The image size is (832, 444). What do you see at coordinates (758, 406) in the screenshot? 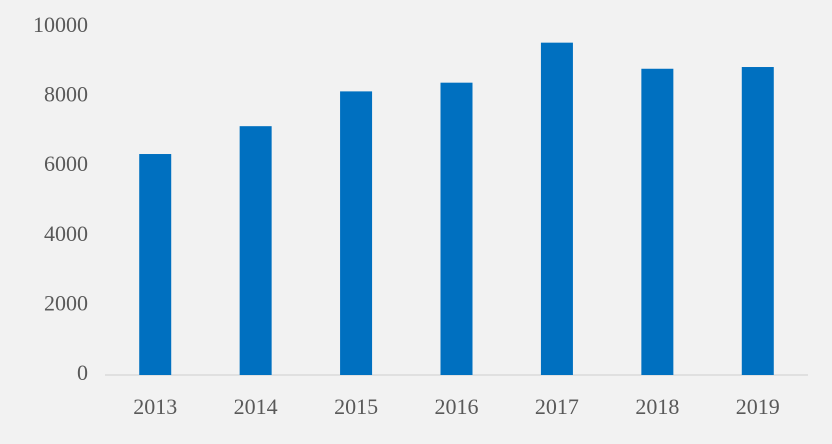
I see `x-tick-label: 2019` at bounding box center [758, 406].